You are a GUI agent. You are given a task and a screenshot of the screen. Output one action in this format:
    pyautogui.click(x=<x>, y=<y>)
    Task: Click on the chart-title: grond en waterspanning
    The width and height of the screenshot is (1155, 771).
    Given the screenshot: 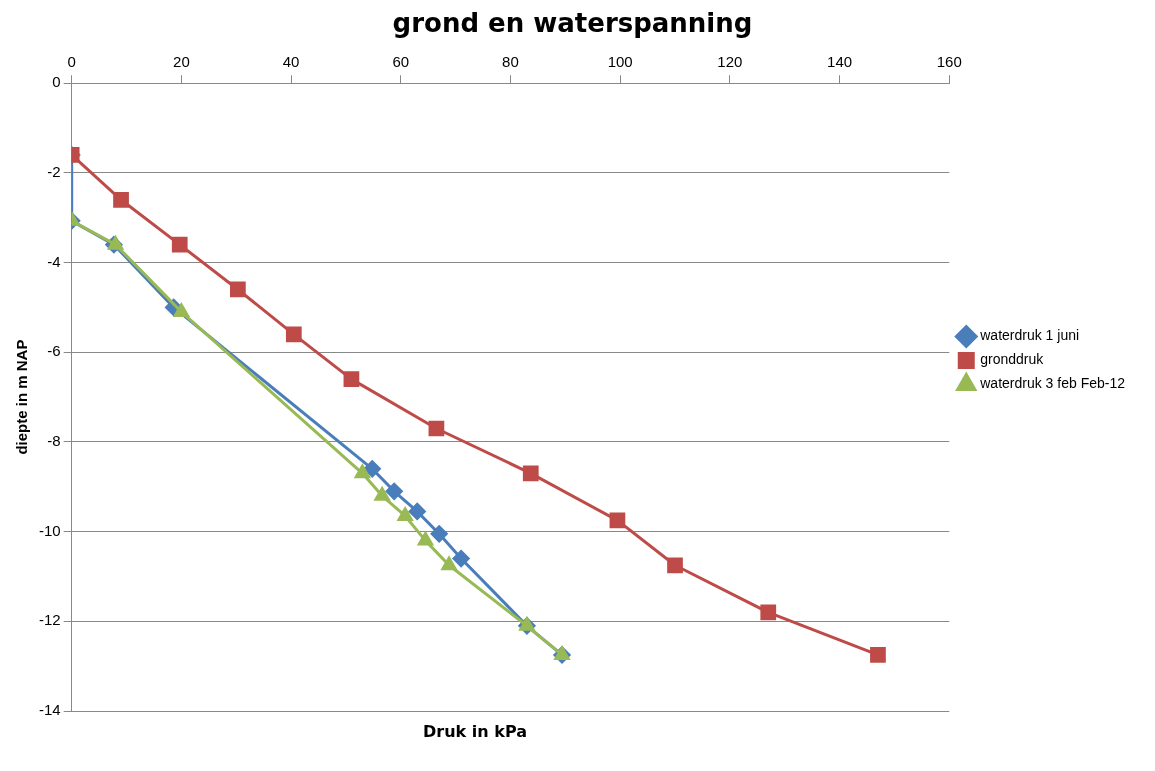 What is the action you would take?
    pyautogui.click(x=572, y=23)
    